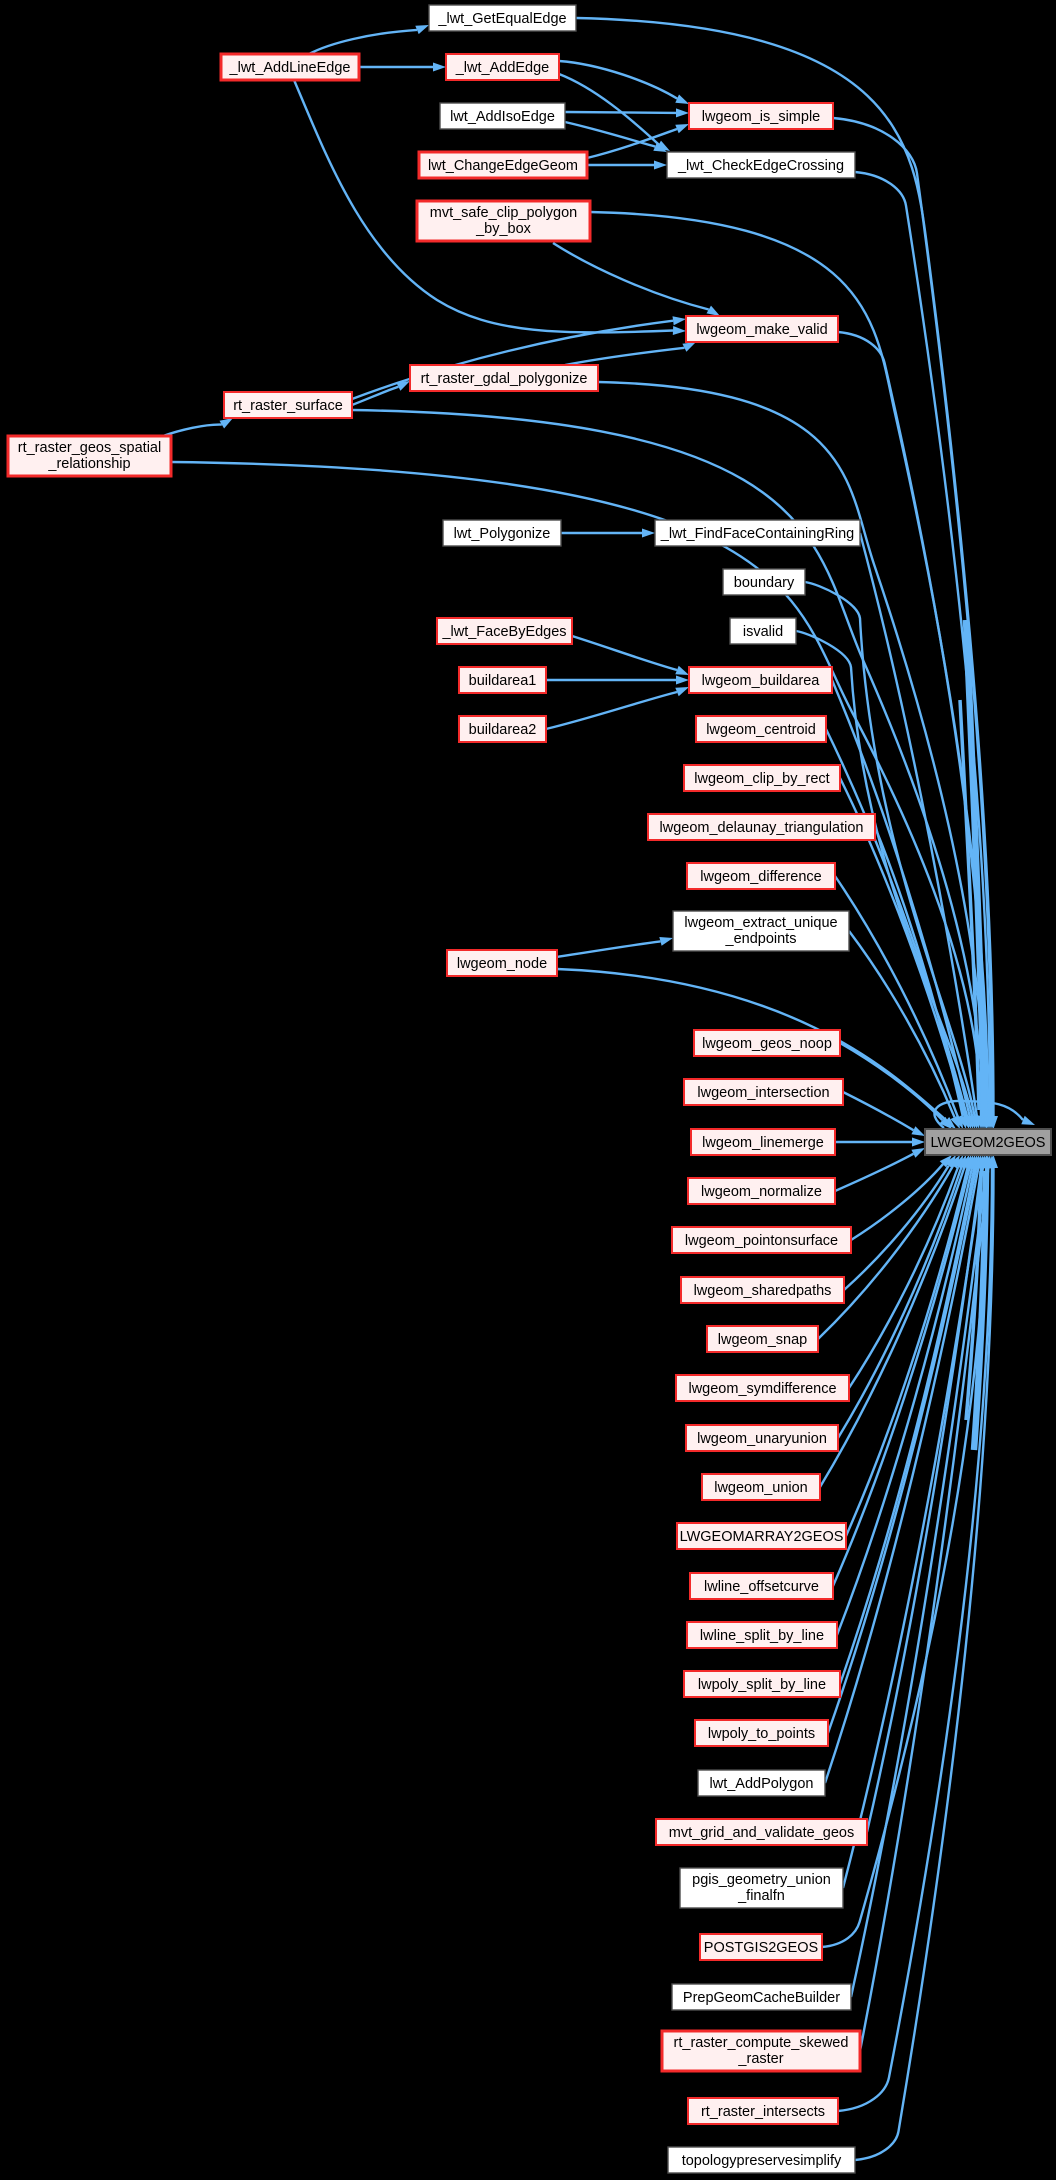  Describe the element at coordinates (761, 939) in the screenshot. I see `svg-text: _endpoints` at that location.